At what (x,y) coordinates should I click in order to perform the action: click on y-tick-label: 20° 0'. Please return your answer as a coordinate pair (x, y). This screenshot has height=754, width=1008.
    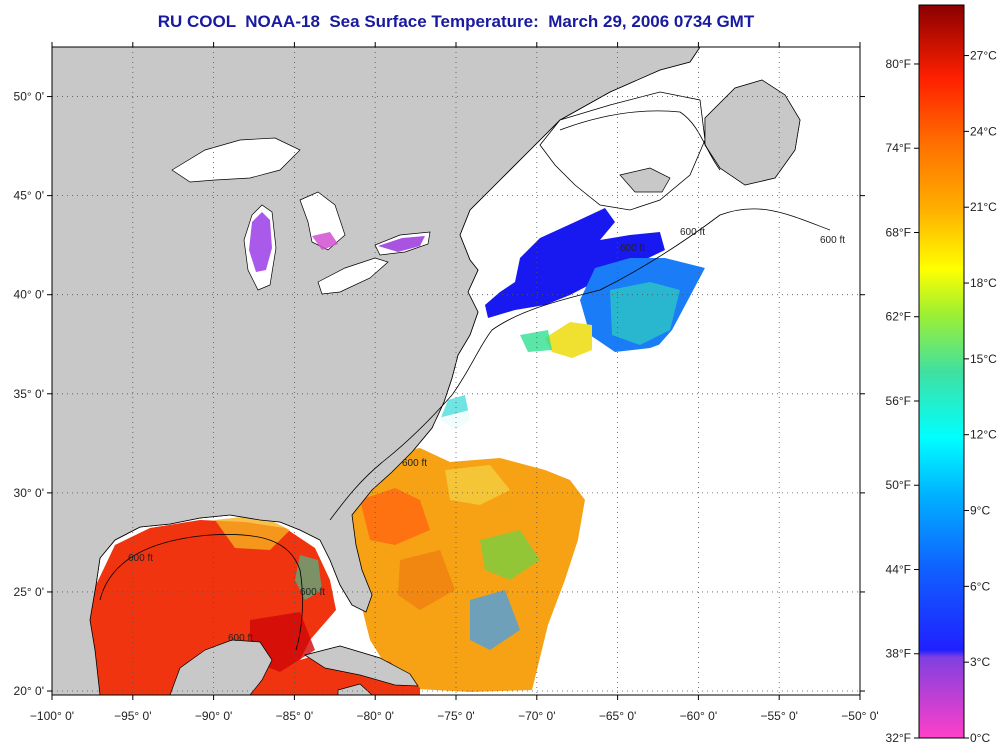
    Looking at the image, I should click on (29, 691).